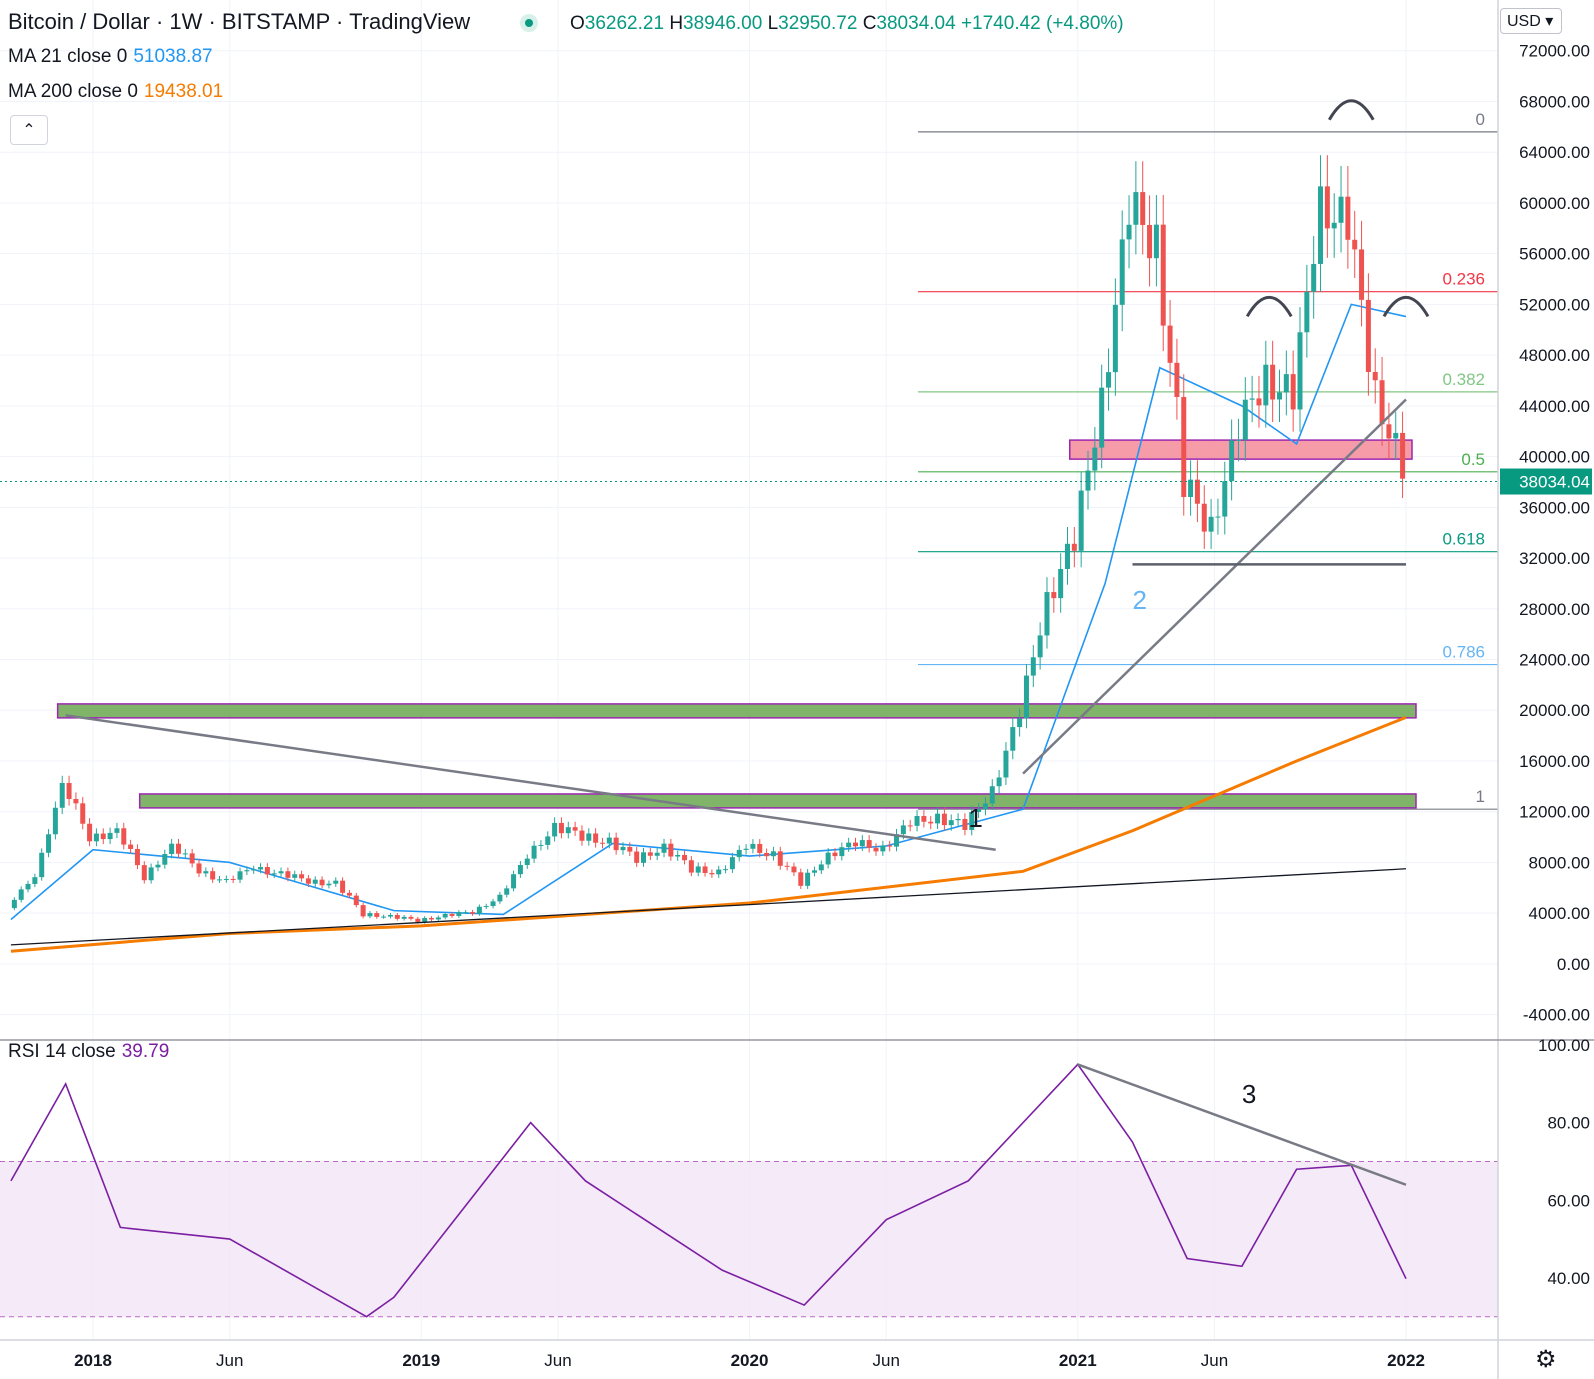 The image size is (1594, 1379). What do you see at coordinates (145, 1051) in the screenshot?
I see `rsi-value: 39.79` at bounding box center [145, 1051].